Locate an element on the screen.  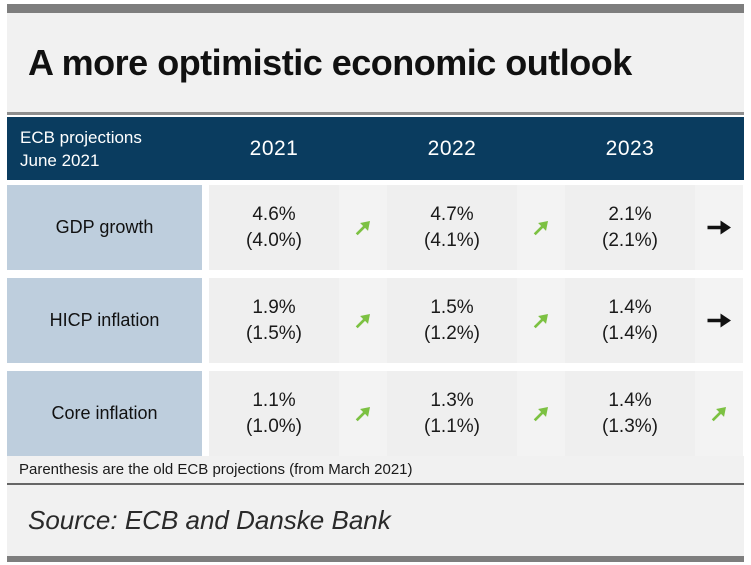
old-projection: (1.0%) is located at coordinates (274, 426).